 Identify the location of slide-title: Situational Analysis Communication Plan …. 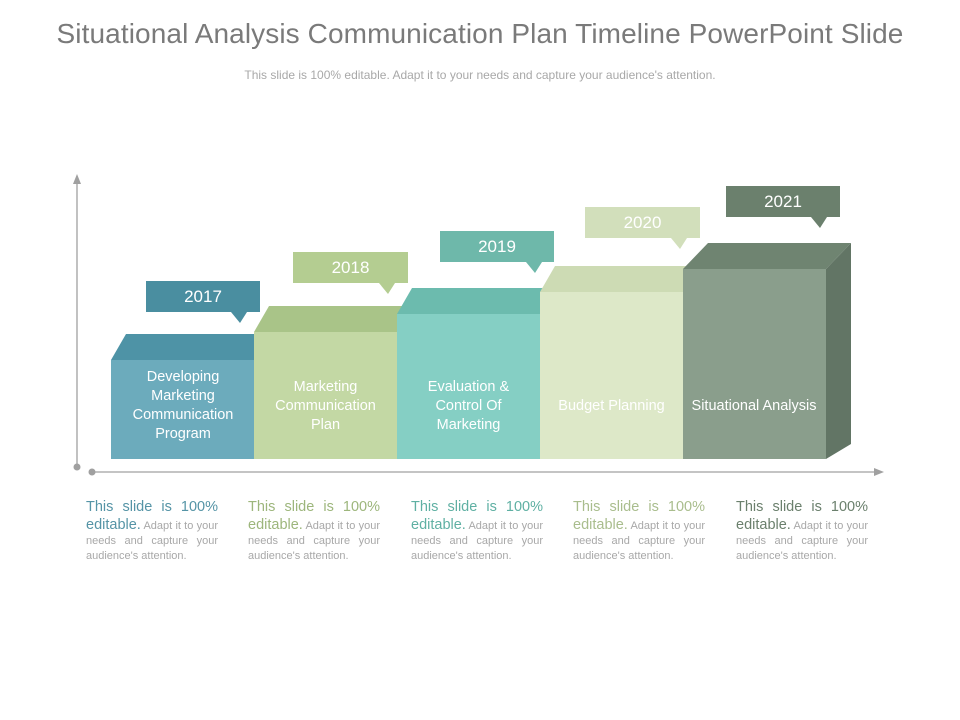
(480, 33).